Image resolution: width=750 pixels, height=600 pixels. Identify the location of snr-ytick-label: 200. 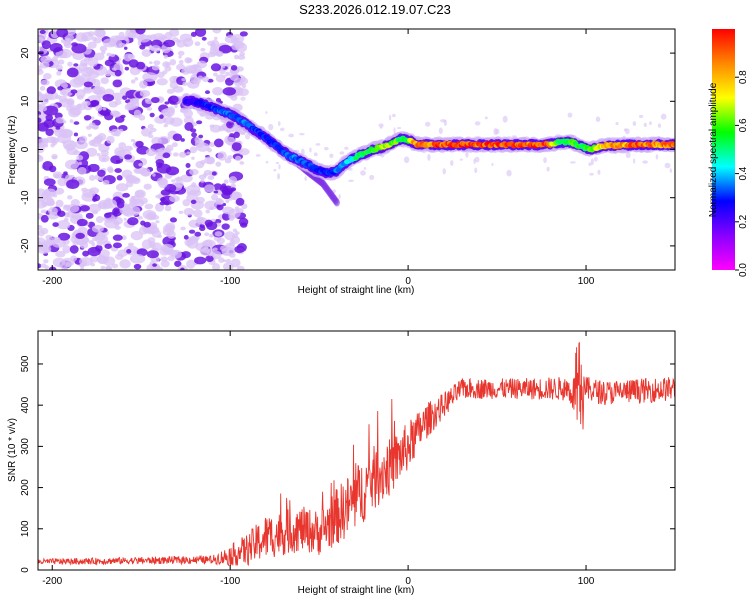
(25, 487).